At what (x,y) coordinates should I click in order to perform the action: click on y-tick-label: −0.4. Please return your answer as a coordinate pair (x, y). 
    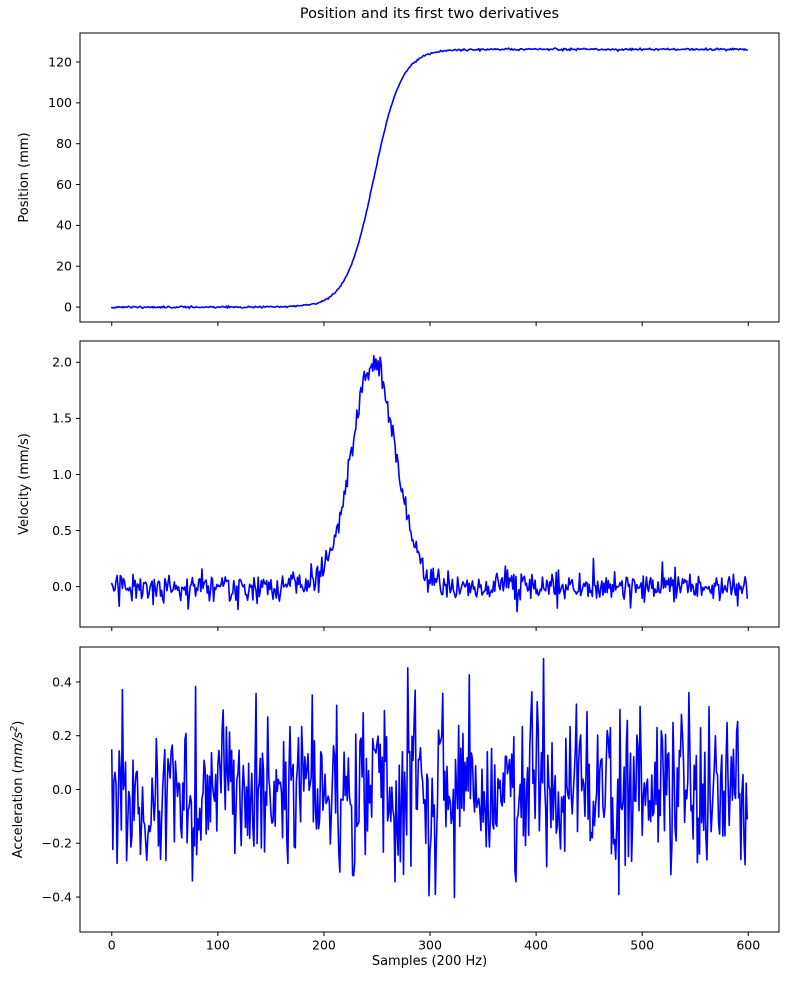
    Looking at the image, I should click on (57, 896).